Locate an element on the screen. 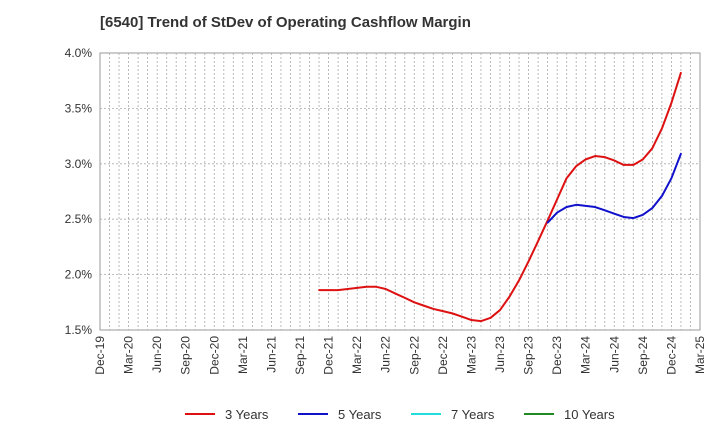 This screenshot has height=440, width=720. x-tick-label: Mar-24 is located at coordinates (586, 355).